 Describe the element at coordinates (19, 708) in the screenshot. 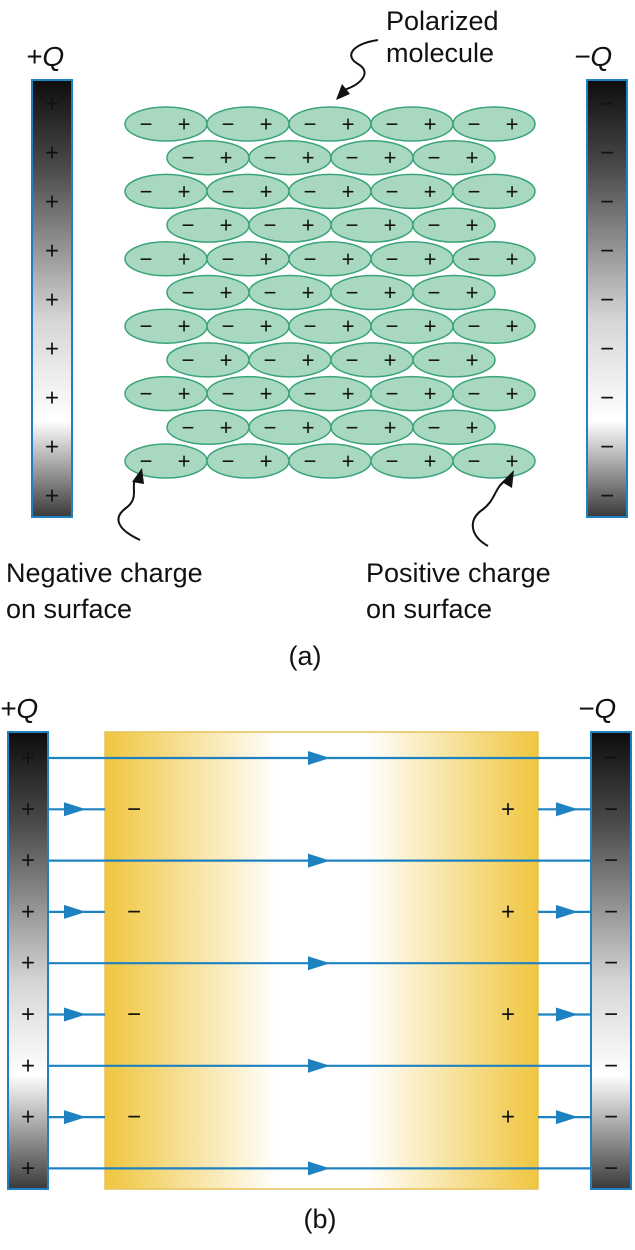

I see `panel-b-left-charge-label: +Q` at that location.